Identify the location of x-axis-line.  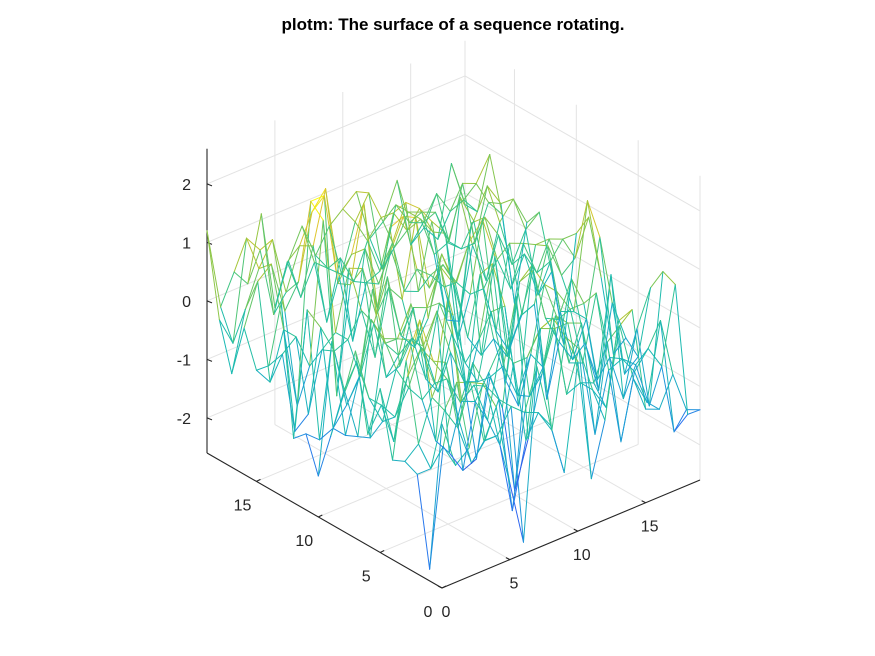
(571, 534).